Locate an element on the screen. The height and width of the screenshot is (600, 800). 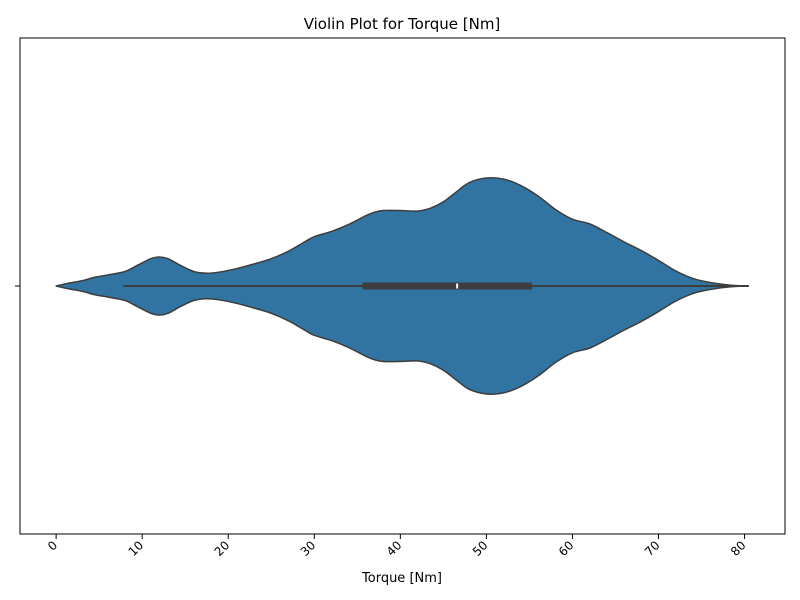
x-tick-label: 50 is located at coordinates (480, 548).